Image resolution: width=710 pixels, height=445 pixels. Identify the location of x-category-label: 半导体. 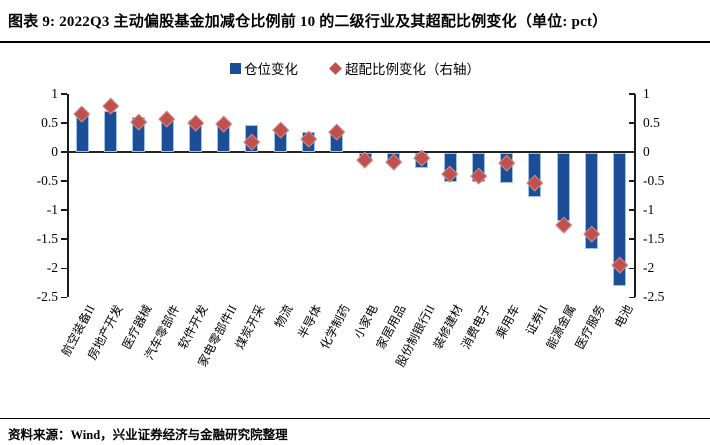
(309, 322).